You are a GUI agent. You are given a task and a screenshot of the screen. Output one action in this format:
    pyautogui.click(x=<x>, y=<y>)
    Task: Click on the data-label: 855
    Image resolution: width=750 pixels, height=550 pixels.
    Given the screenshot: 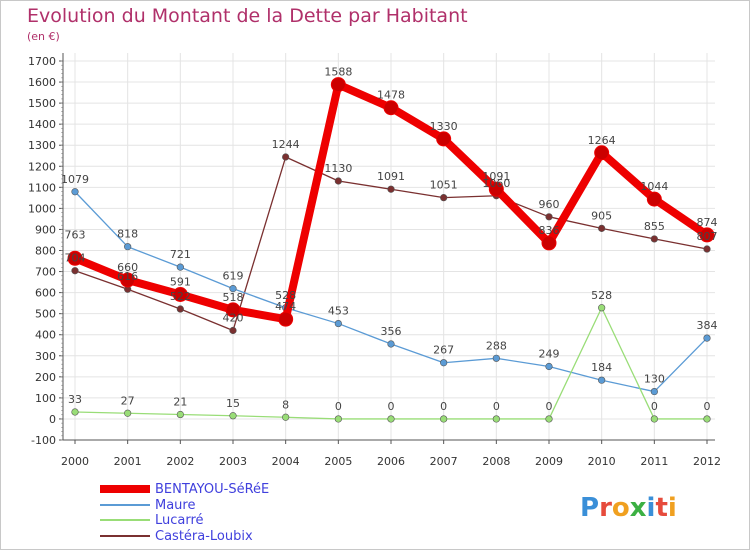 What is the action you would take?
    pyautogui.click(x=654, y=226)
    